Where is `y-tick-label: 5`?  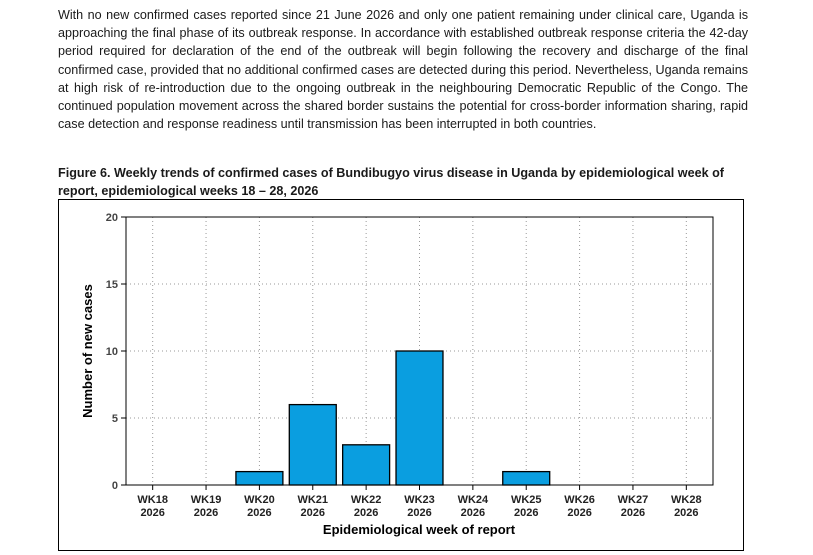 y-tick-label: 5 is located at coordinates (115, 419).